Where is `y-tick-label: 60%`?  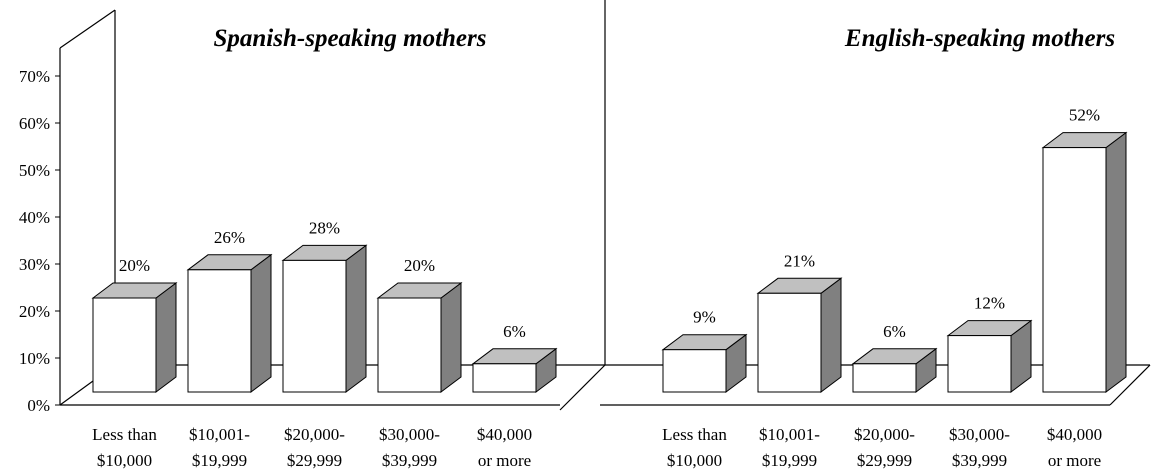
y-tick-label: 60% is located at coordinates (34, 123).